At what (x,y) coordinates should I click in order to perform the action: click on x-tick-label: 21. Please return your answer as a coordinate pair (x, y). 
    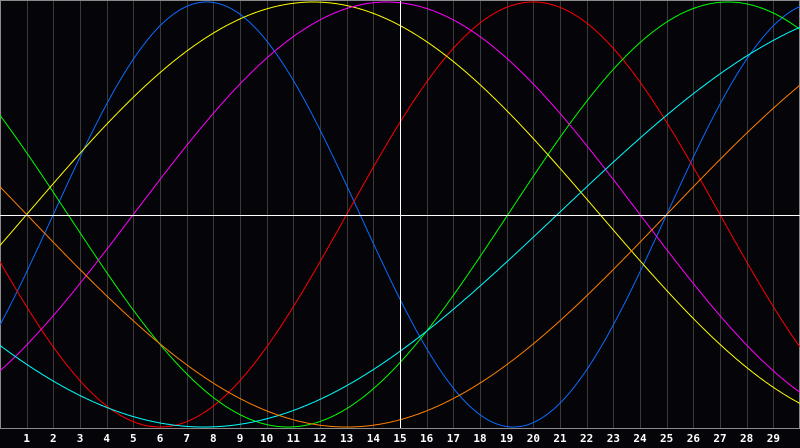
    Looking at the image, I should click on (560, 438).